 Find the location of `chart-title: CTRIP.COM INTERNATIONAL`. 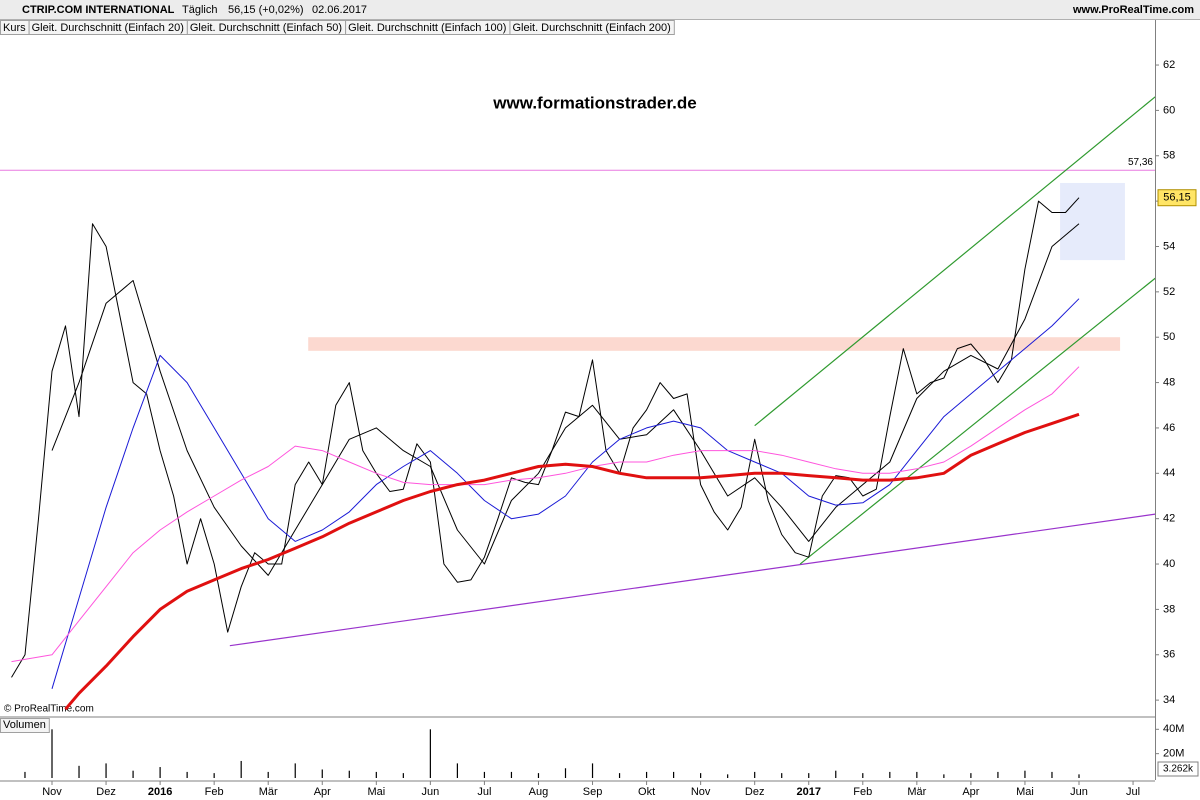

chart-title: CTRIP.COM INTERNATIONAL is located at coordinates (98, 10).